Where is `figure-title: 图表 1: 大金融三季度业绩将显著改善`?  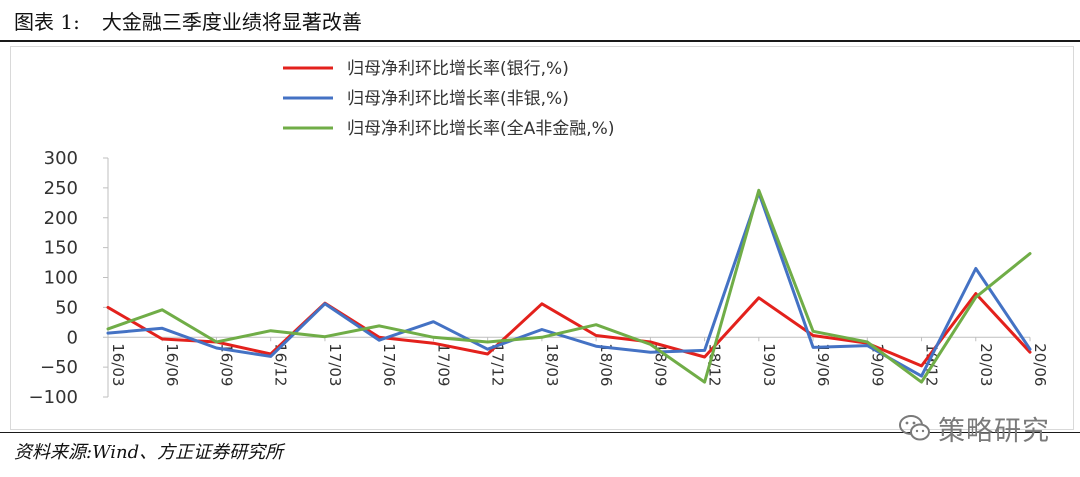 figure-title: 图表 1: 大金融三季度业绩将显著改善 is located at coordinates (188, 20).